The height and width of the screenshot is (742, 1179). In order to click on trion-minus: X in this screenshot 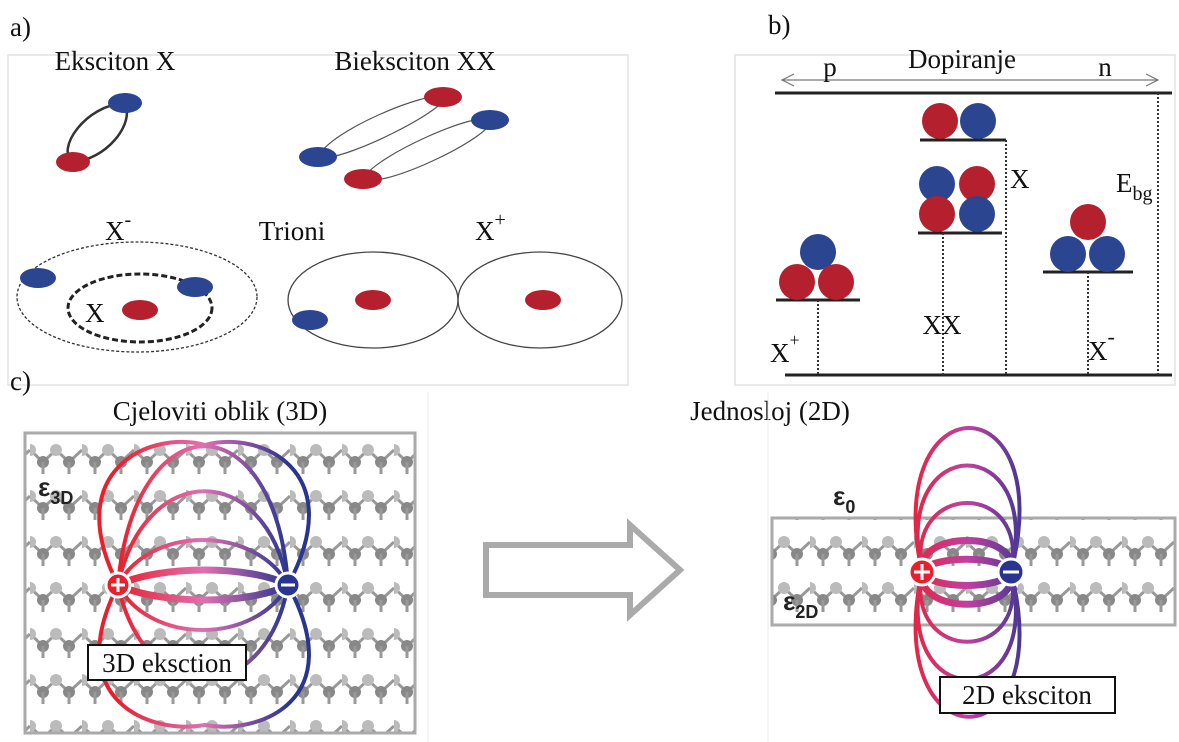, I will do `click(137, 297)`.